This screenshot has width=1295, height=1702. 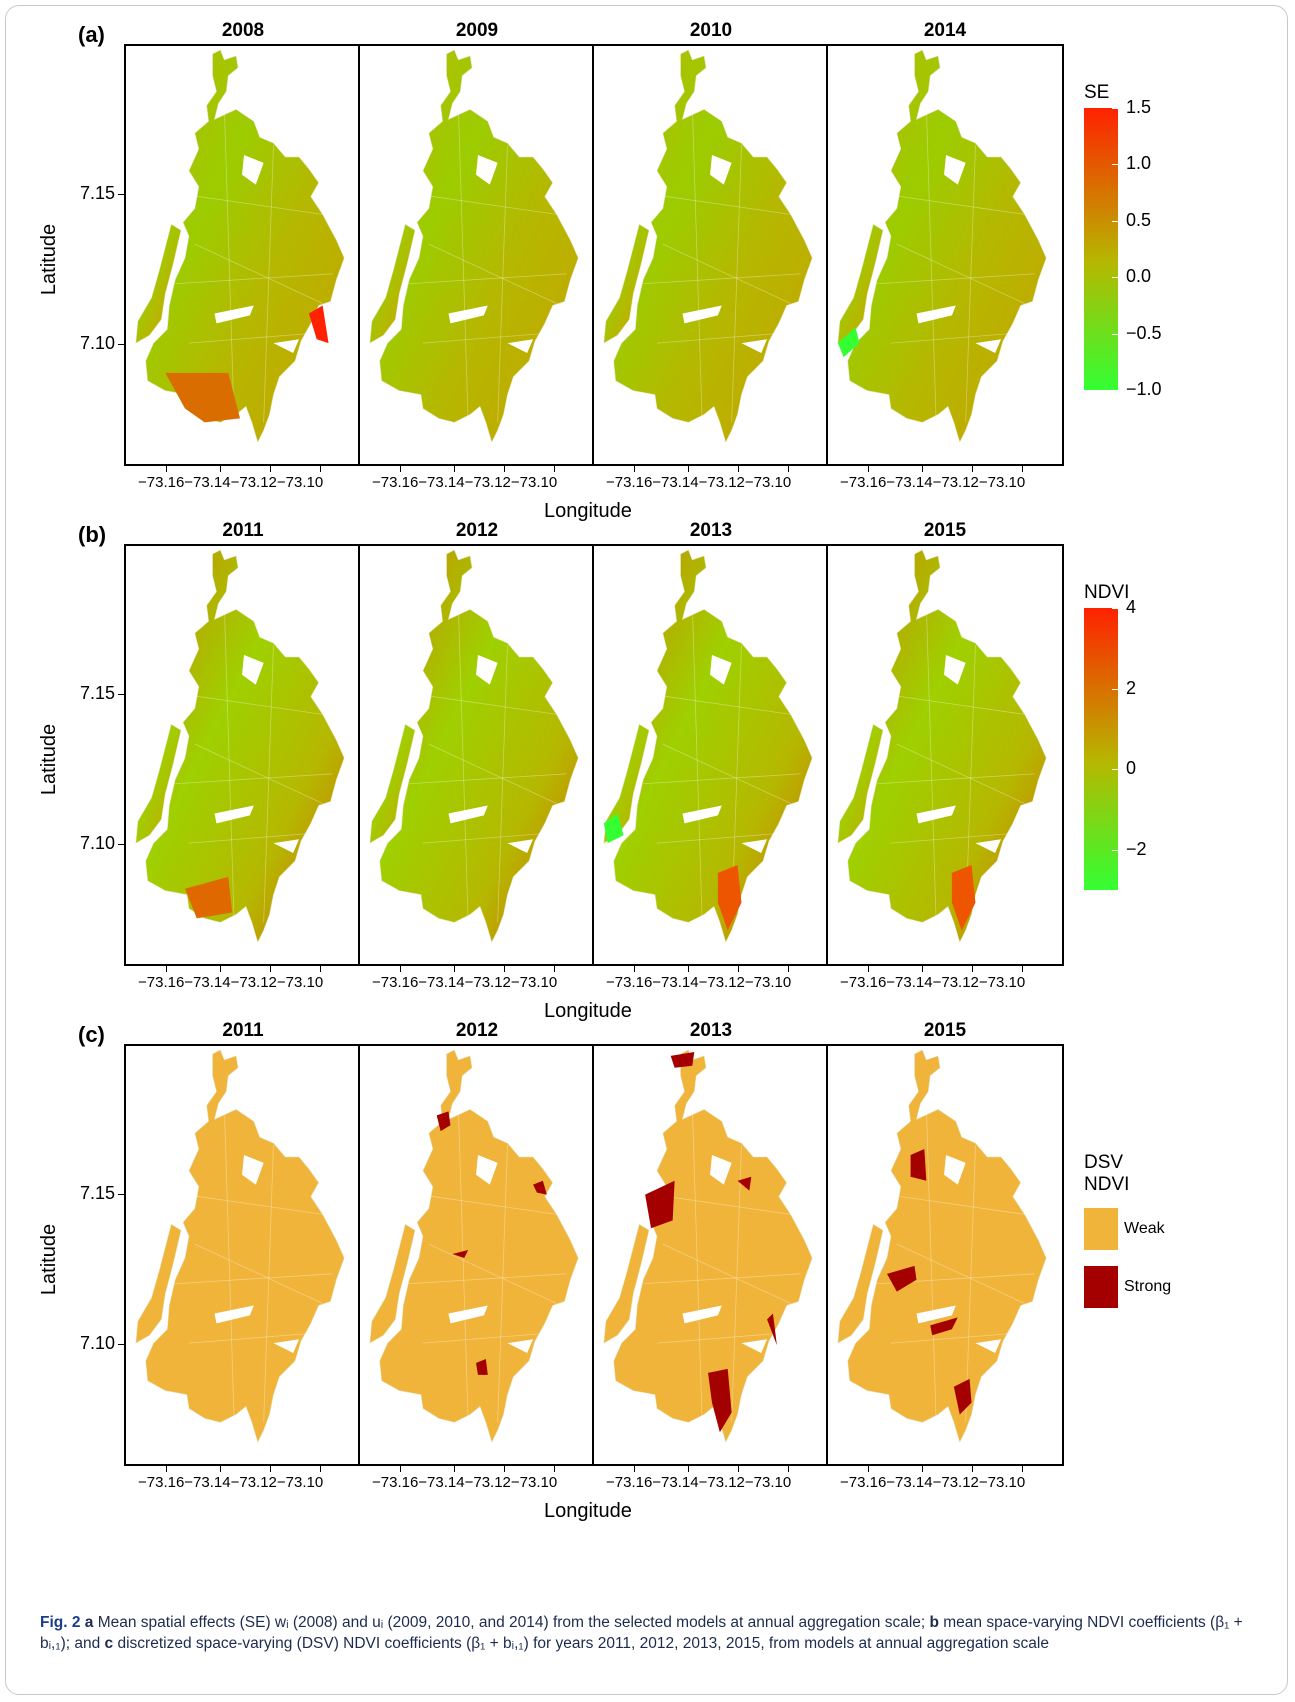 I want to click on legend-tick-label: −1.0, so click(x=1144, y=389).